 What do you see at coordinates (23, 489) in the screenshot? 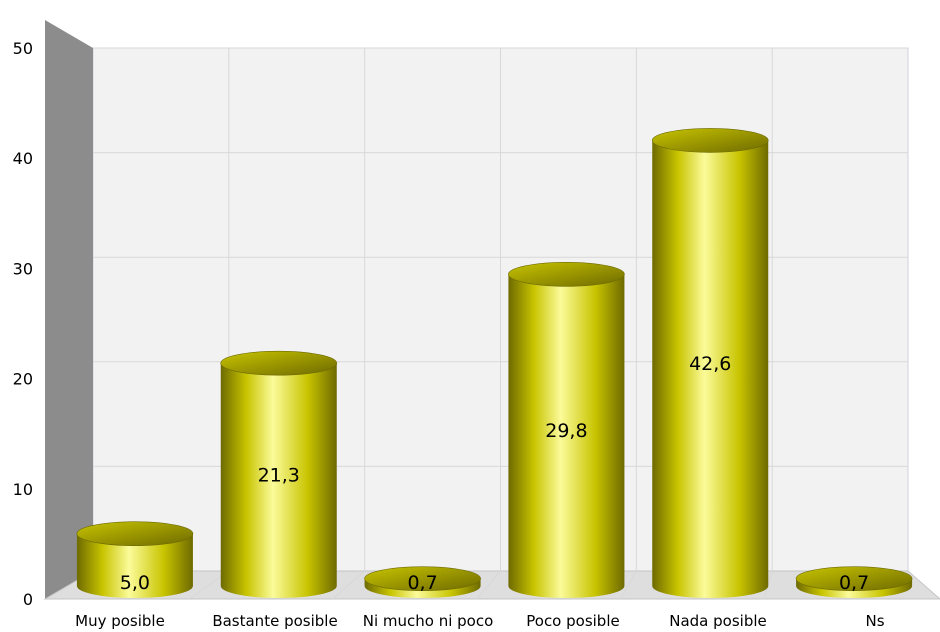
I see `y-tick-label: 10` at bounding box center [23, 489].